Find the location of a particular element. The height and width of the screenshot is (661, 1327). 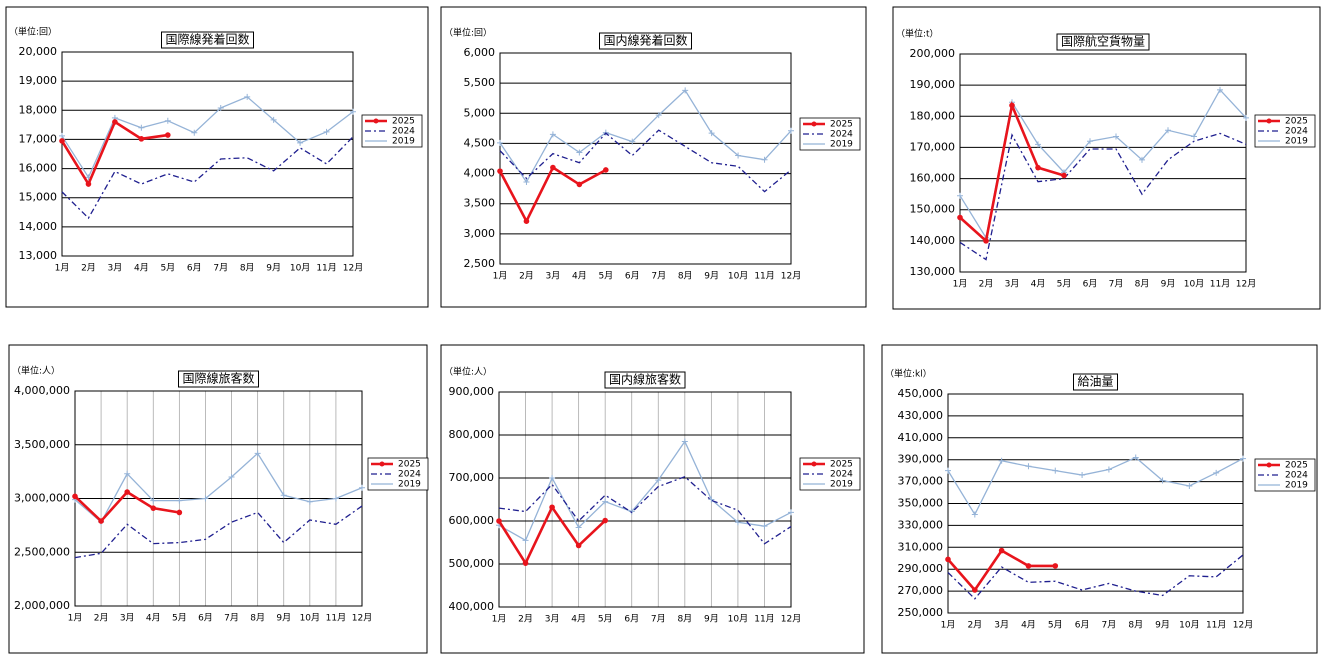

y-tick-label: 16,000 is located at coordinates (38, 168).